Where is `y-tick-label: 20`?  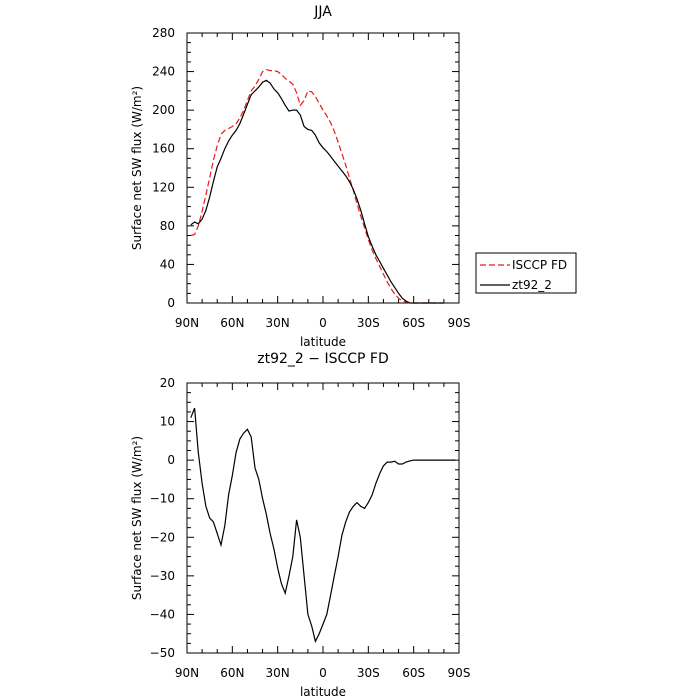
y-tick-label: 20 is located at coordinates (167, 383).